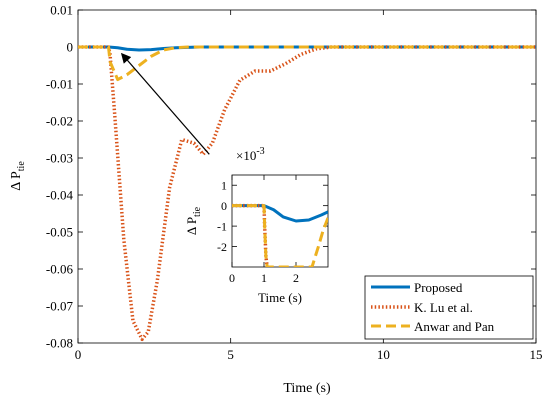 The width and height of the screenshot is (550, 401). What do you see at coordinates (60, 269) in the screenshot?
I see `main-y-tick-label: -0.06` at bounding box center [60, 269].